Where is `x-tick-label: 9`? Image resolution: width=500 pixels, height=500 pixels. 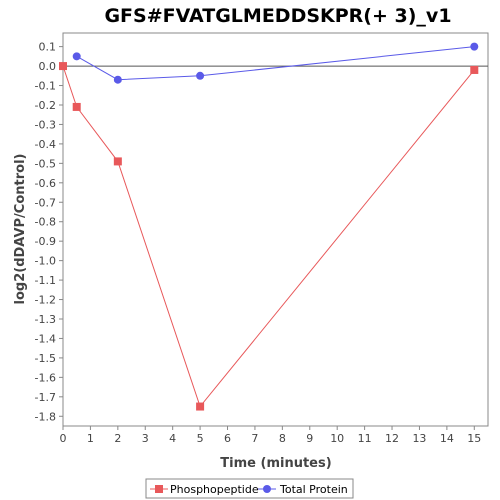
x-tick-label: 9 is located at coordinates (309, 438).